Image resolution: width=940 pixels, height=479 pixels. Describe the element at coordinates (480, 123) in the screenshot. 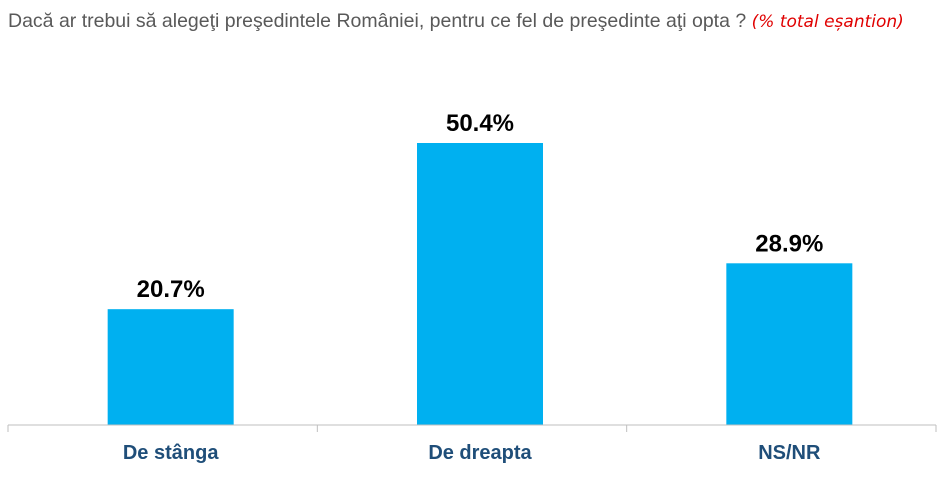

I see `bar-value-label: 50.4%` at that location.